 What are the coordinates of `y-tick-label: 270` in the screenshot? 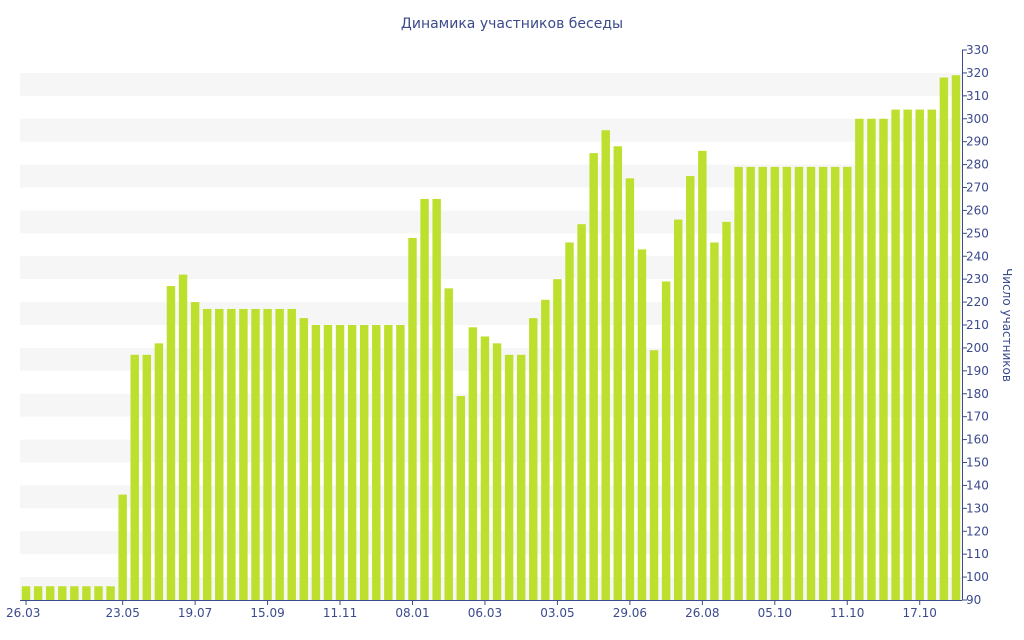 It's located at (977, 188).